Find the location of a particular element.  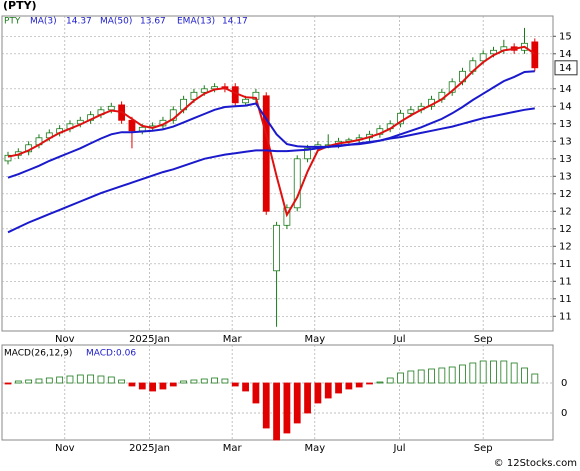

last-price-box is located at coordinates (566, 68).